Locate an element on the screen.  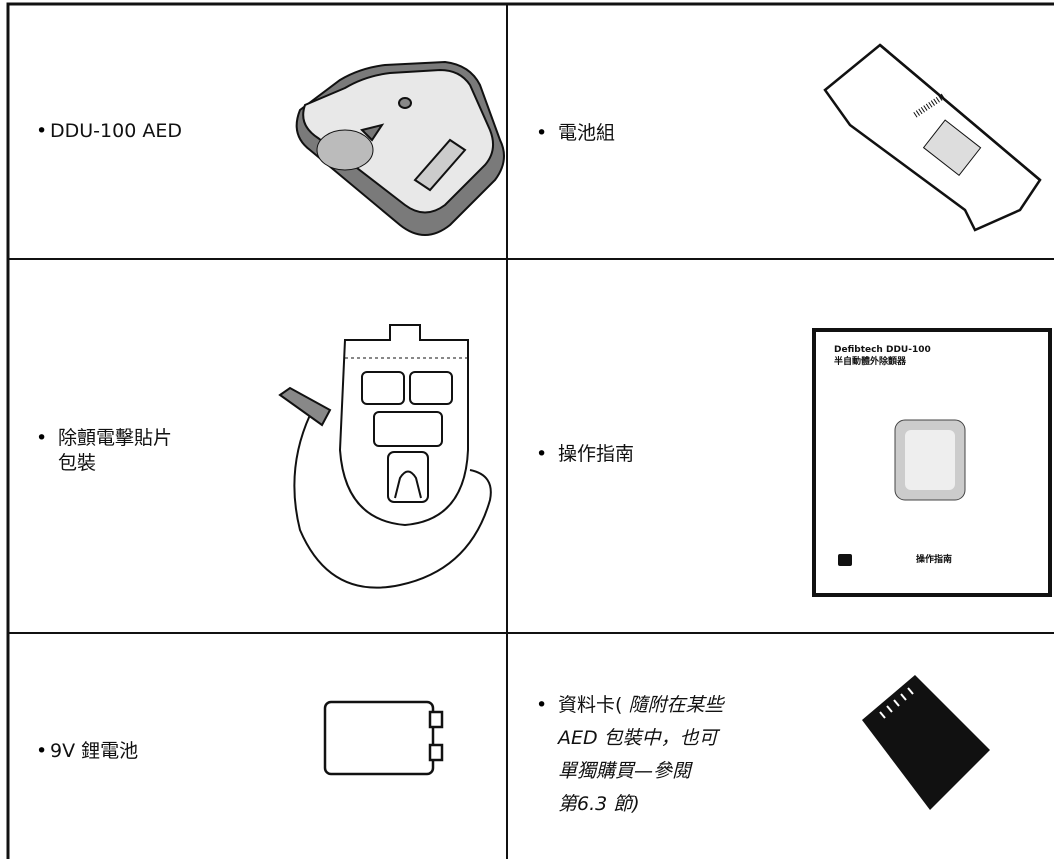
manual-subtitle: 半自動體外除顫器 is located at coordinates (870, 362).